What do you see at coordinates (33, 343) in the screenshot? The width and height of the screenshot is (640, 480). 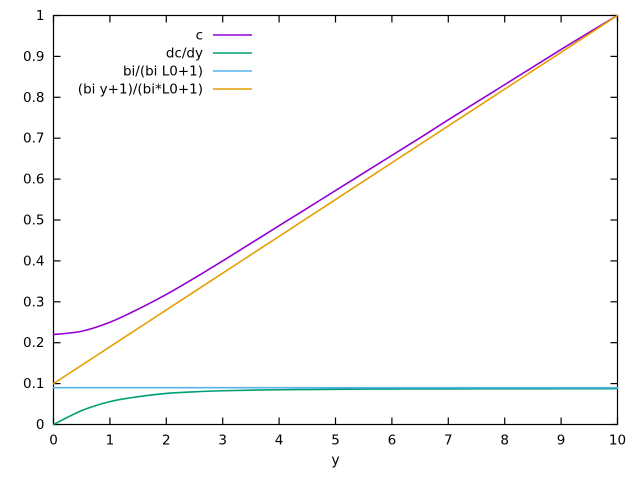 I see `y-tick-label: 0.2` at bounding box center [33, 343].